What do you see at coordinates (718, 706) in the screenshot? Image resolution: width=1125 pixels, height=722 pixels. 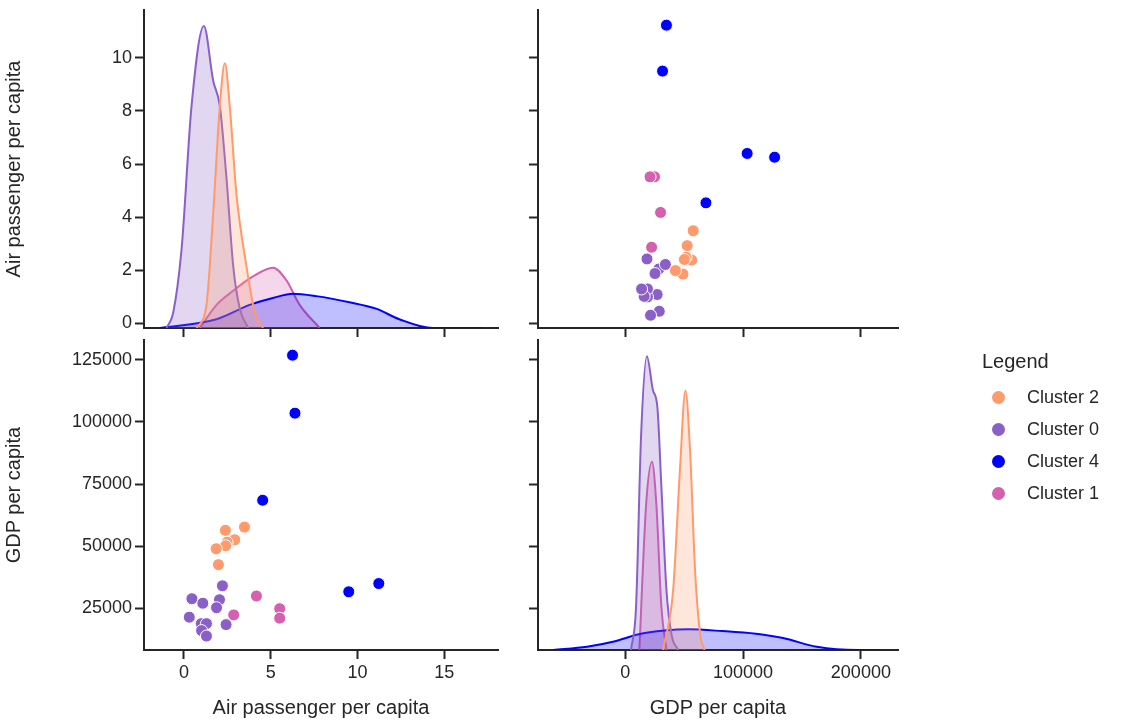 I see `x-axis-title: GDP per capita` at bounding box center [718, 706].